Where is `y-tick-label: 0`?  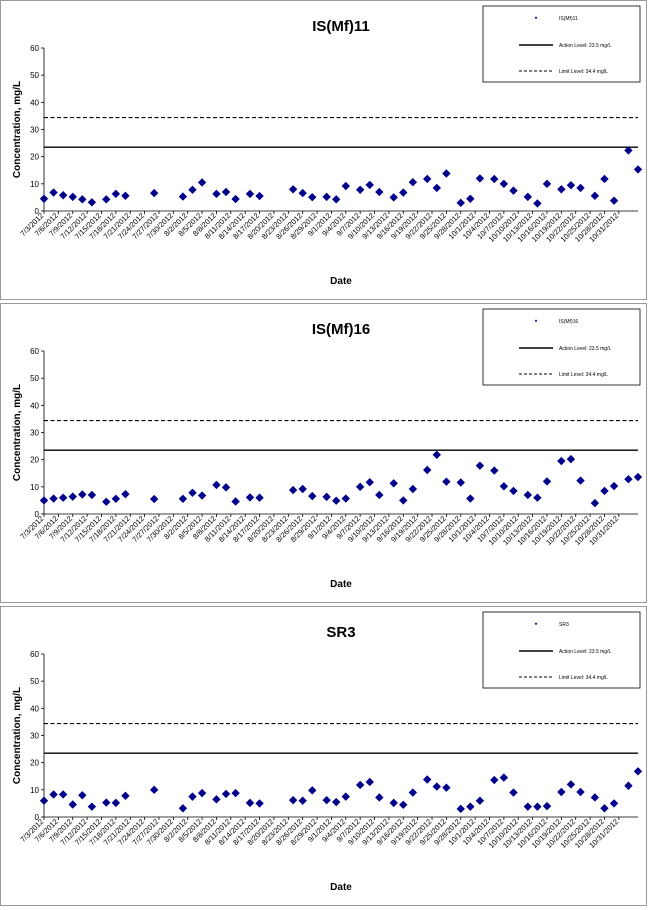
y-tick-label: 0 is located at coordinates (37, 817).